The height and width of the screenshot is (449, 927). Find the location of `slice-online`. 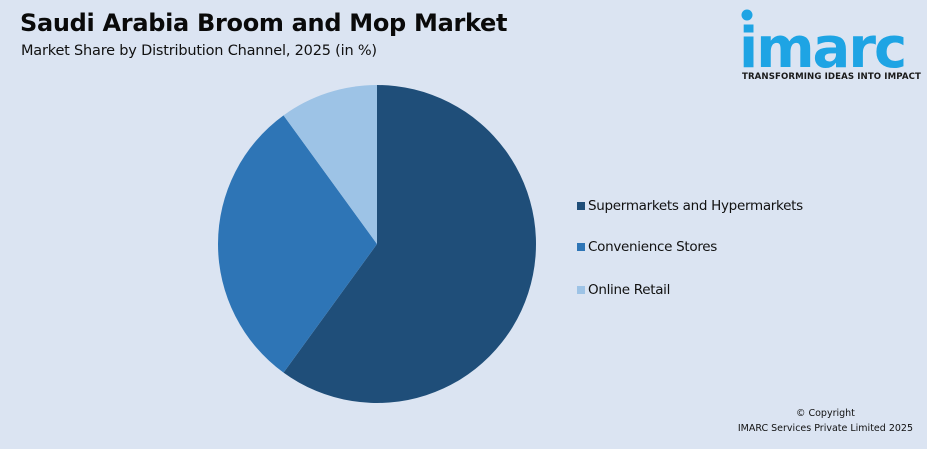

slice-online is located at coordinates (330, 164).